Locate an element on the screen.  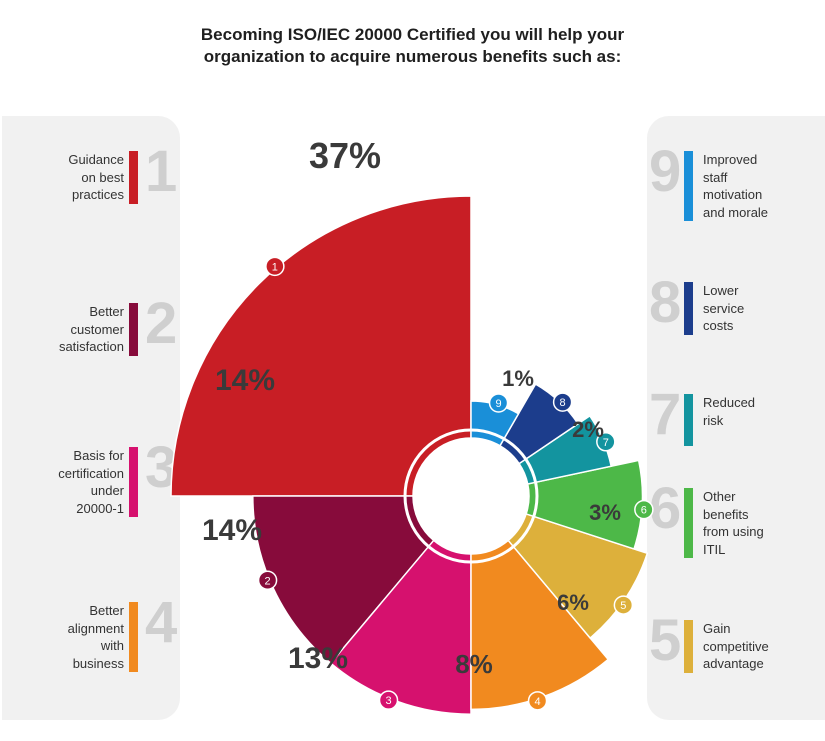
legend-item-6: Other benefits from using ITIL 6 is located at coordinates (736, 528).